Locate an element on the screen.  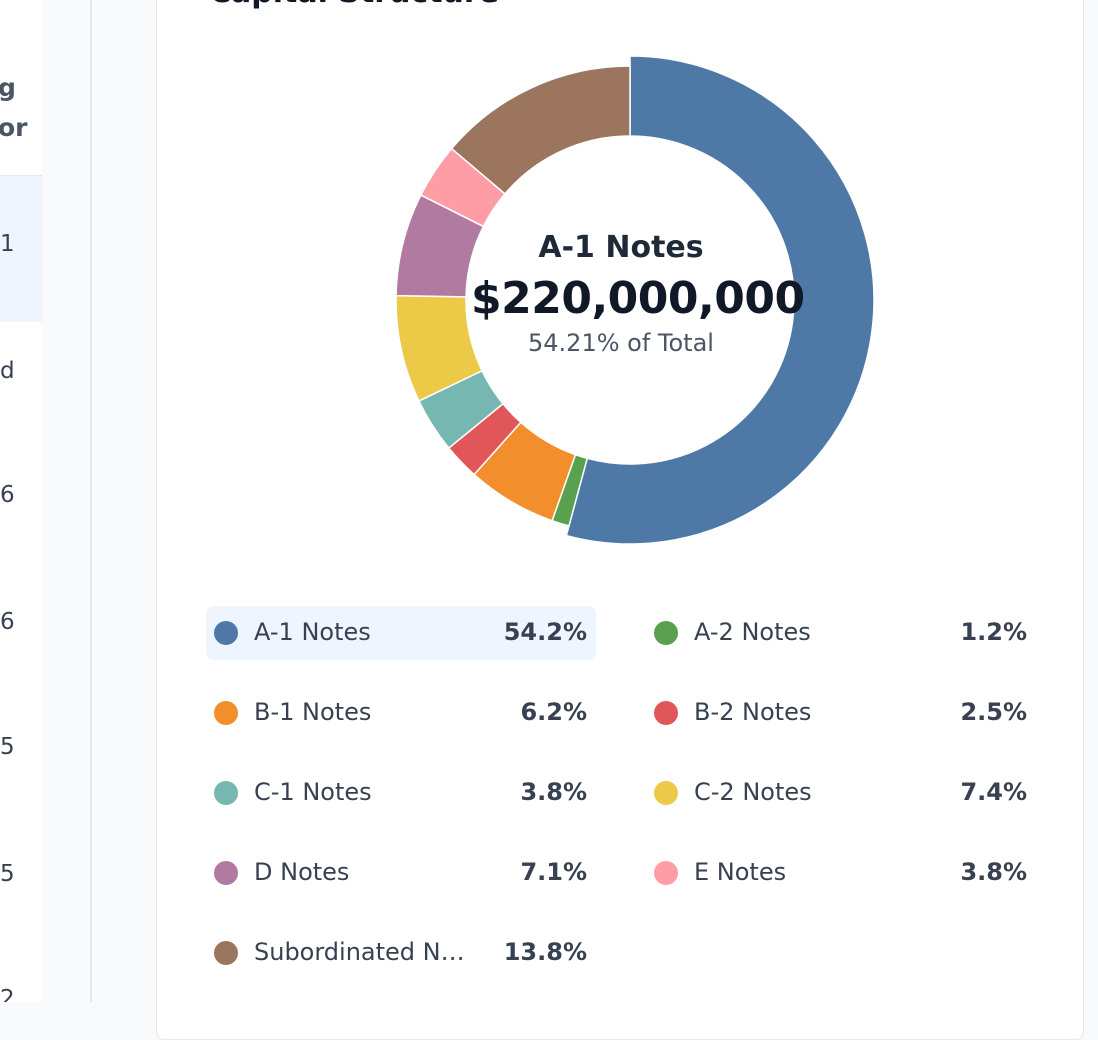
legend-value: 7.4% is located at coordinates (993, 792).